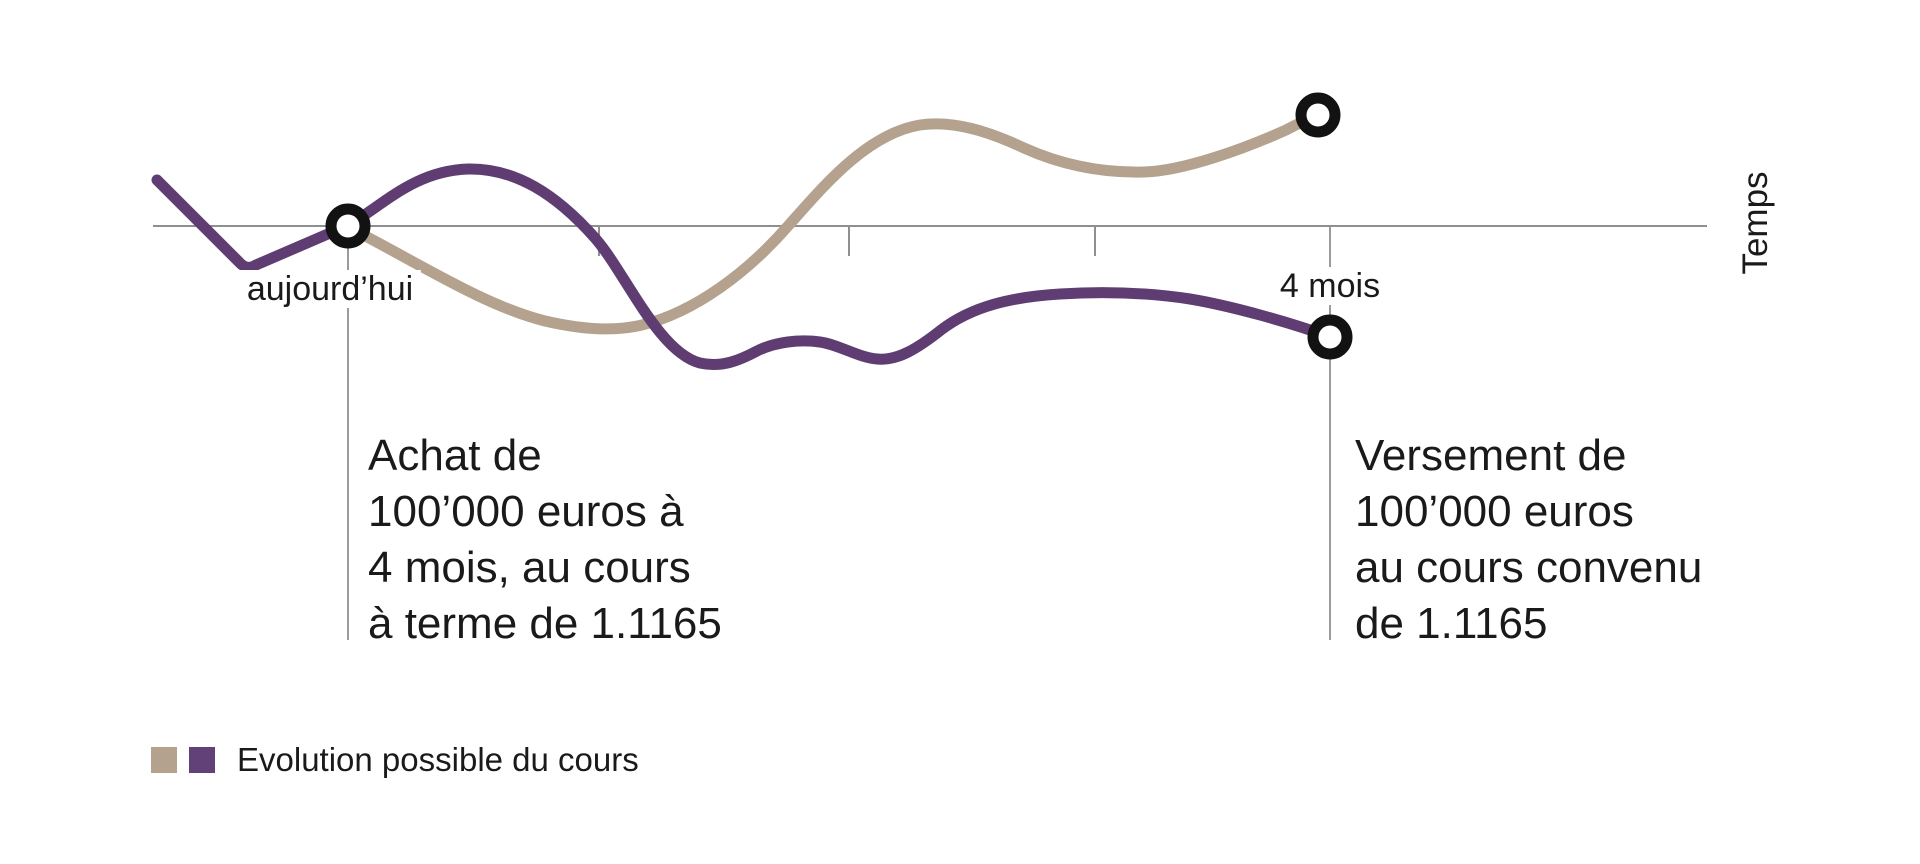 The width and height of the screenshot is (1920, 864). Describe the element at coordinates (529, 567) in the screenshot. I see `annotation-purchase-line-3: 4 mois, au cours` at that location.